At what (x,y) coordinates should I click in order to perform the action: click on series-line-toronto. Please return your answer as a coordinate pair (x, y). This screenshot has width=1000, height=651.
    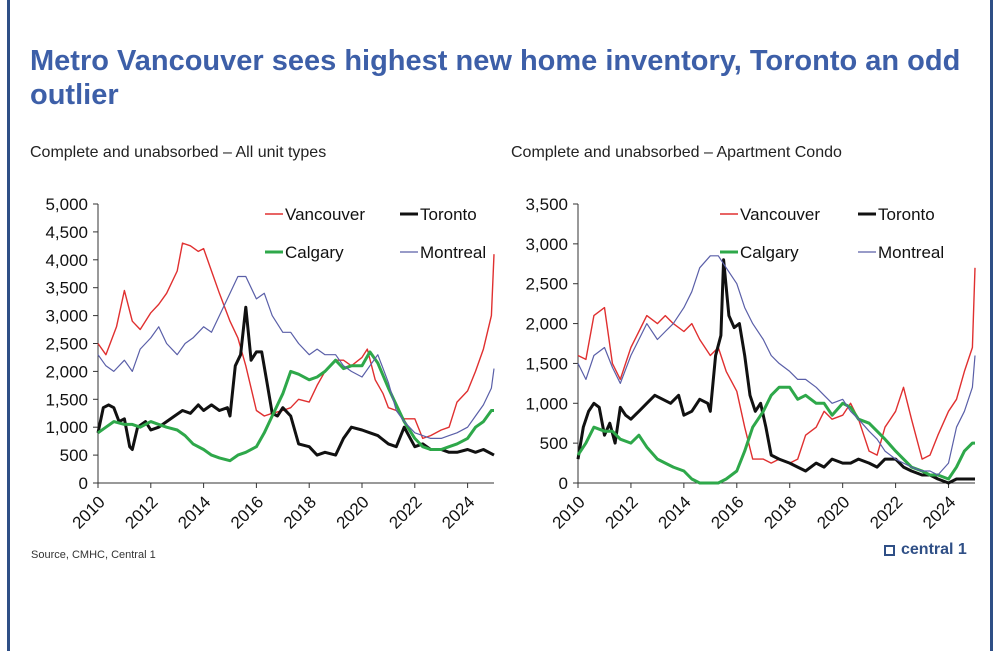
    Looking at the image, I should click on (775, 371).